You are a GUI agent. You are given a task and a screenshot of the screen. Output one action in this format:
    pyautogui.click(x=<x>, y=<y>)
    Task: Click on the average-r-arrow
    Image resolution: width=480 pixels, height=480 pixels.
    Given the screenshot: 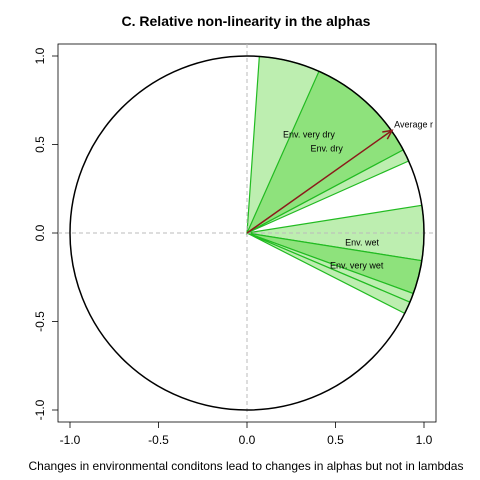 What is the action you would take?
    pyautogui.click(x=319, y=181)
    